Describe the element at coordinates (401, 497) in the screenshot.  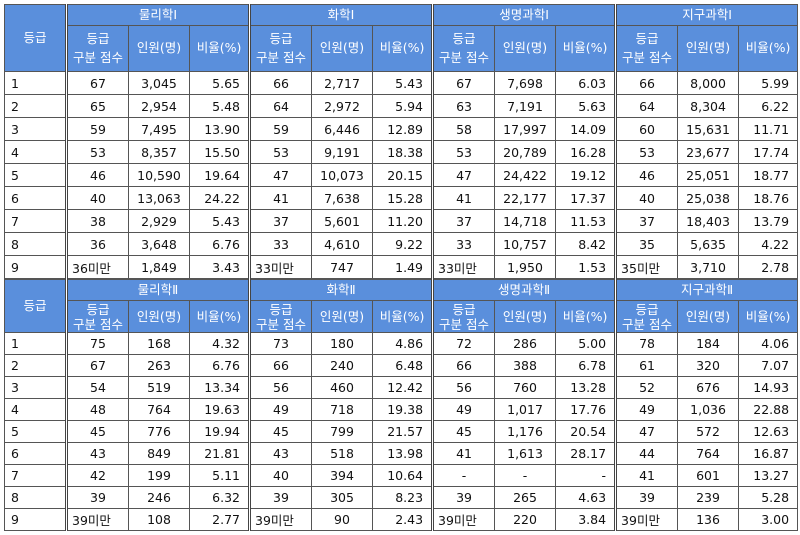
I see `data-row: 8 39 246 6.32 39 305 8.23 39 265 4.63 39 239 5.28` at that location.